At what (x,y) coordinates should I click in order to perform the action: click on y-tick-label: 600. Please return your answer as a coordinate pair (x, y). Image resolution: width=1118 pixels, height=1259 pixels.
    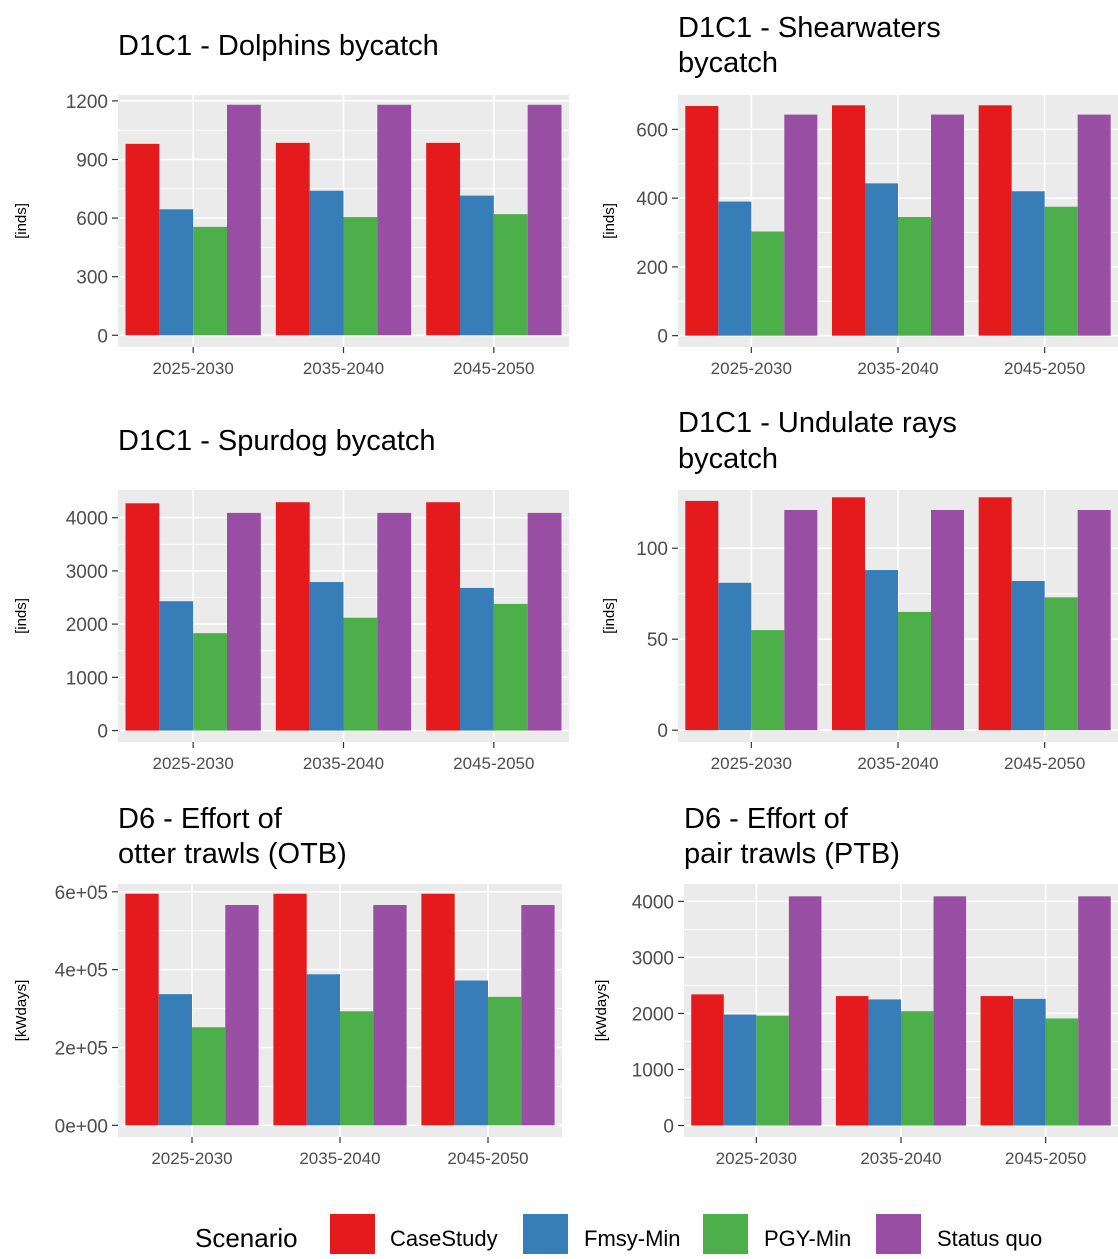
    Looking at the image, I should click on (92, 219).